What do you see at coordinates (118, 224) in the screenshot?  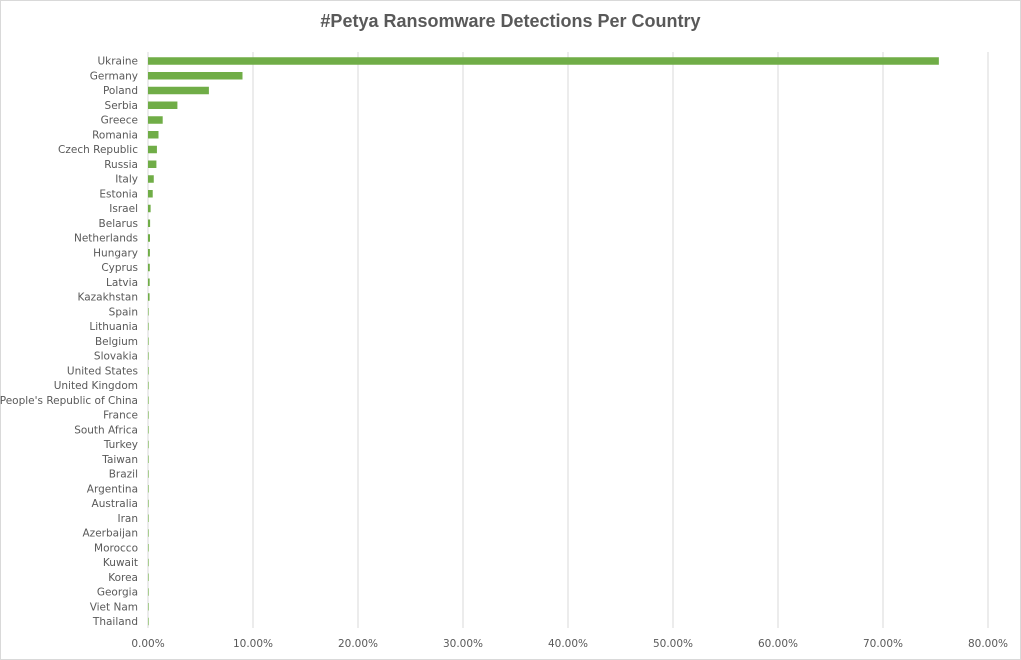 I see `category-label: Belarus` at bounding box center [118, 224].